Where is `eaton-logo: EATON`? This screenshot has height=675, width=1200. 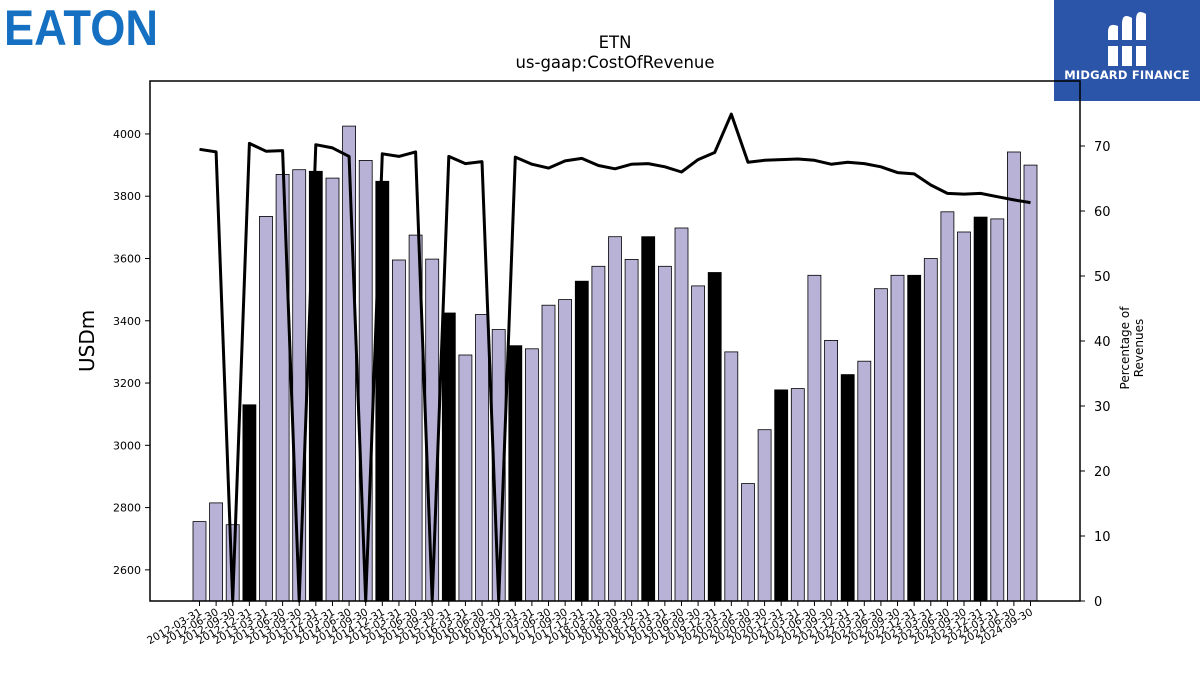 eaton-logo: EATON is located at coordinates (81, 26).